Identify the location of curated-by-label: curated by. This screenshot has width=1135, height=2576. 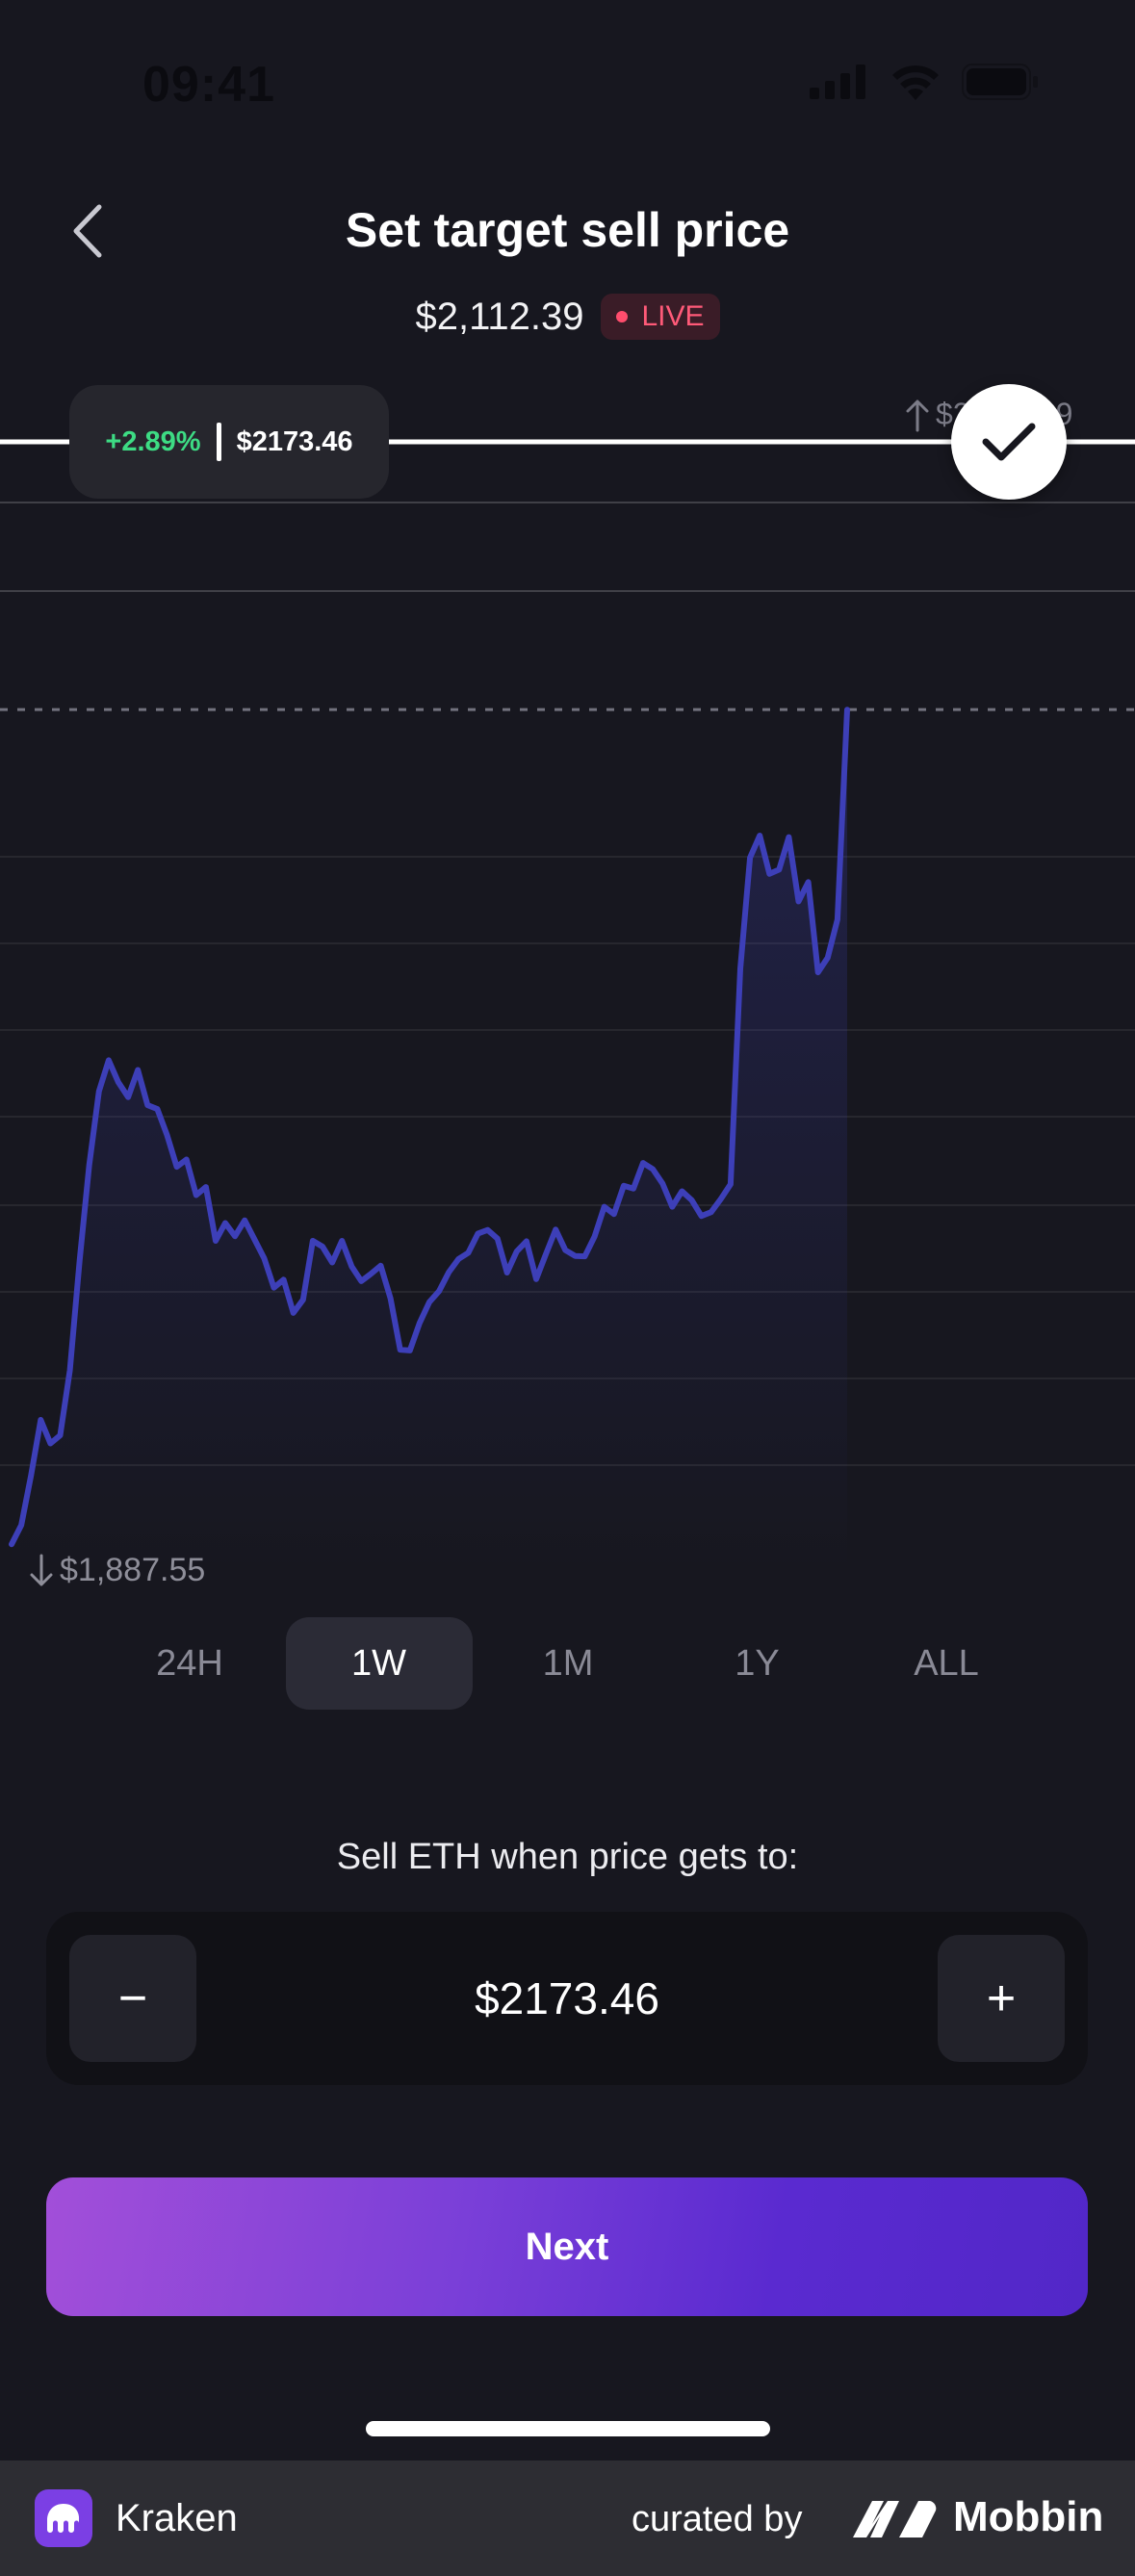
(717, 2519).